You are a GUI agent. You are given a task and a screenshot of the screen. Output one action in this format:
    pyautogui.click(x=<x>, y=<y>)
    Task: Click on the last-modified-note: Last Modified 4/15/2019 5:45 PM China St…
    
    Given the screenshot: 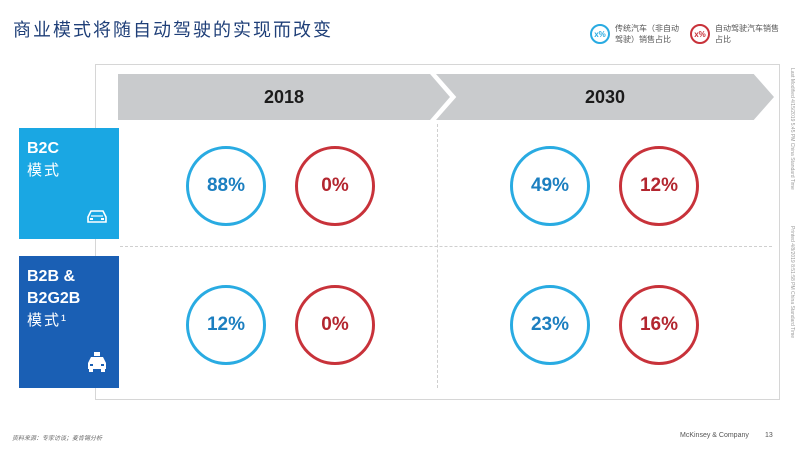 What is the action you would take?
    pyautogui.click(x=792, y=129)
    